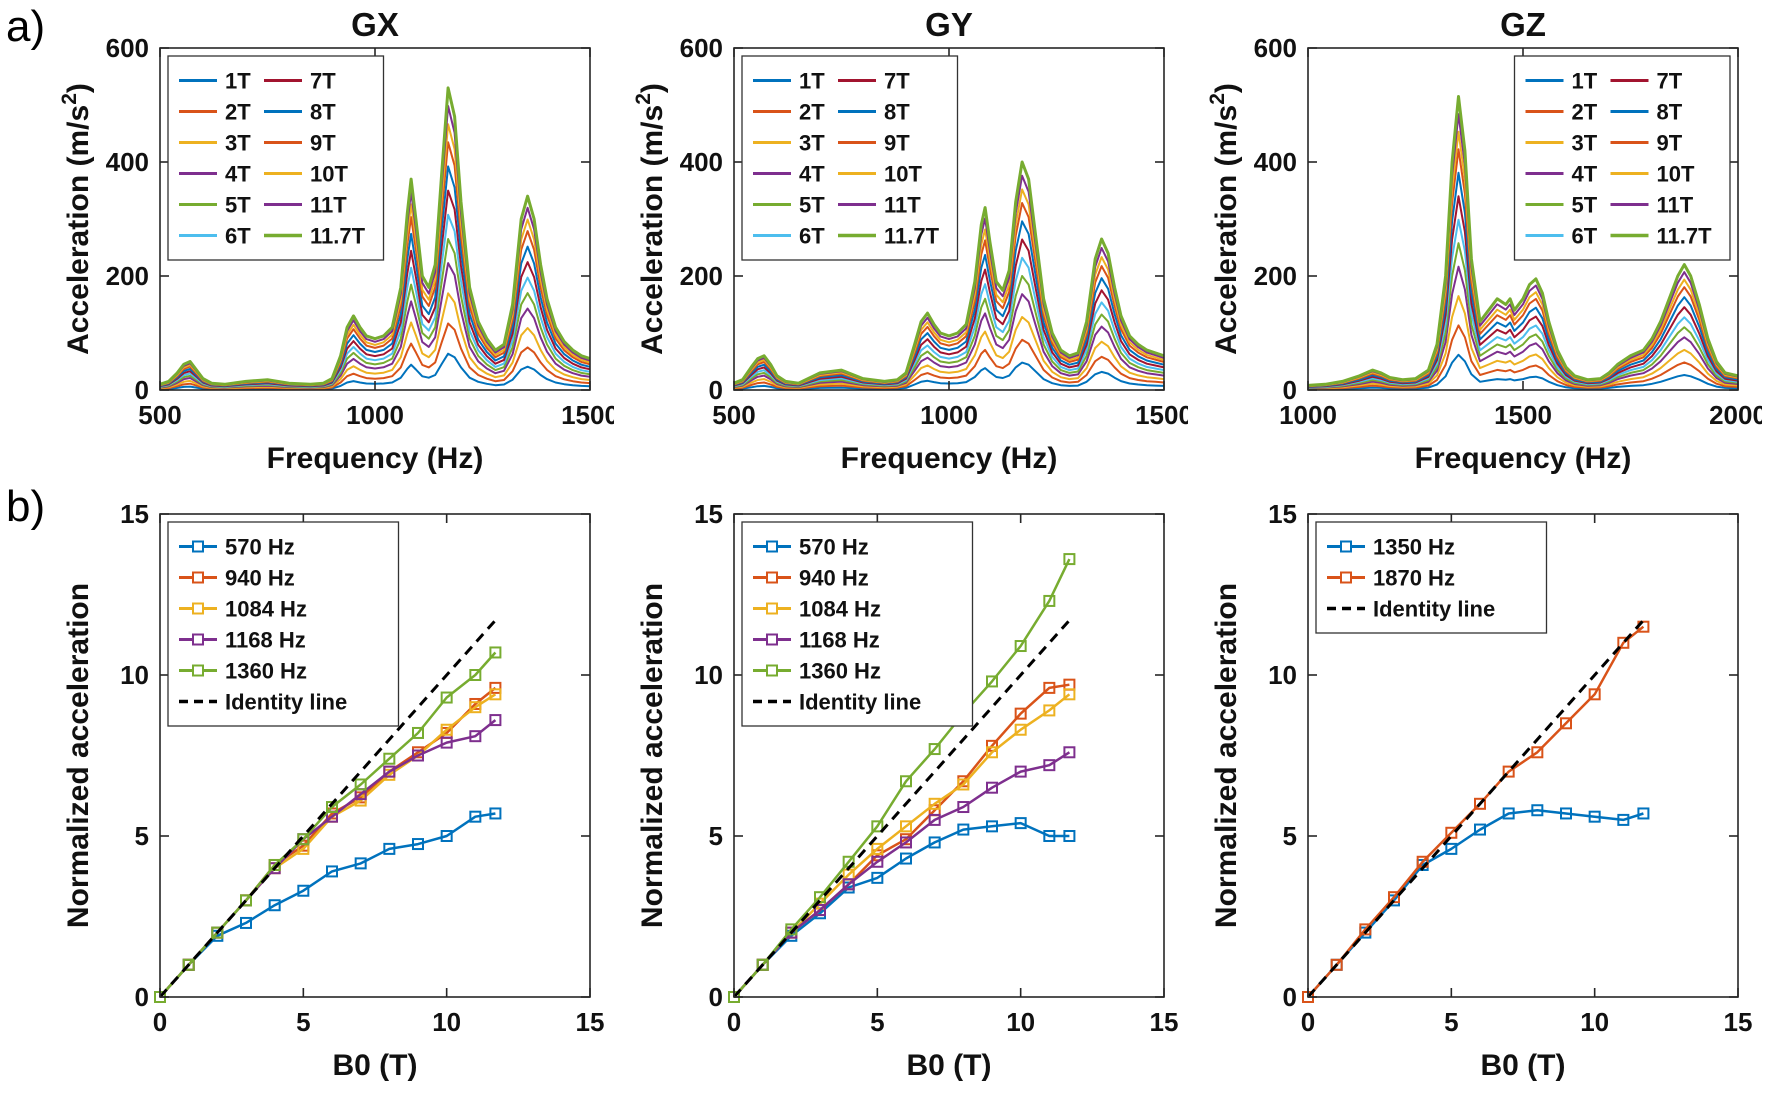 The width and height of the screenshot is (1770, 1118). What do you see at coordinates (1622, 158) in the screenshot?
I see `legend-box` at bounding box center [1622, 158].